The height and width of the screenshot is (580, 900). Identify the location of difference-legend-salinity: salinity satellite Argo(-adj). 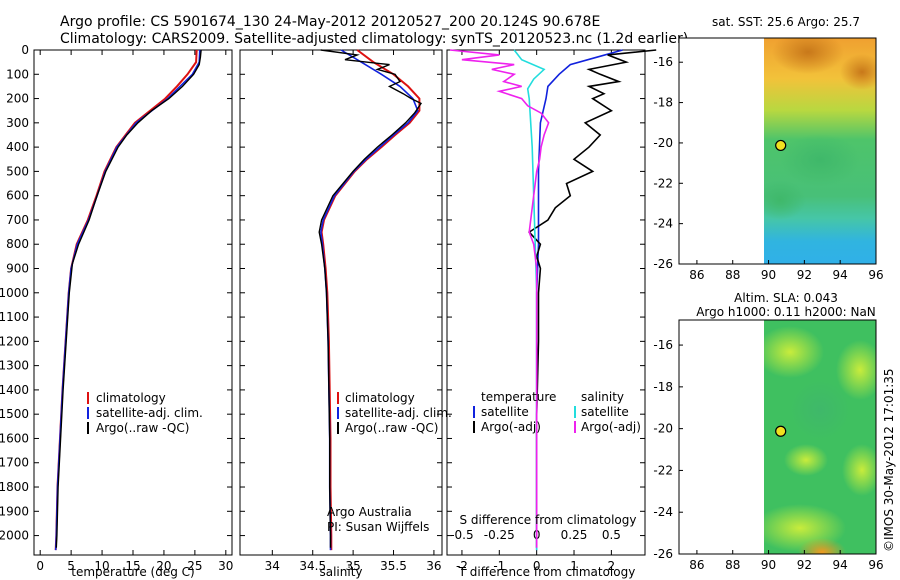
(607, 412).